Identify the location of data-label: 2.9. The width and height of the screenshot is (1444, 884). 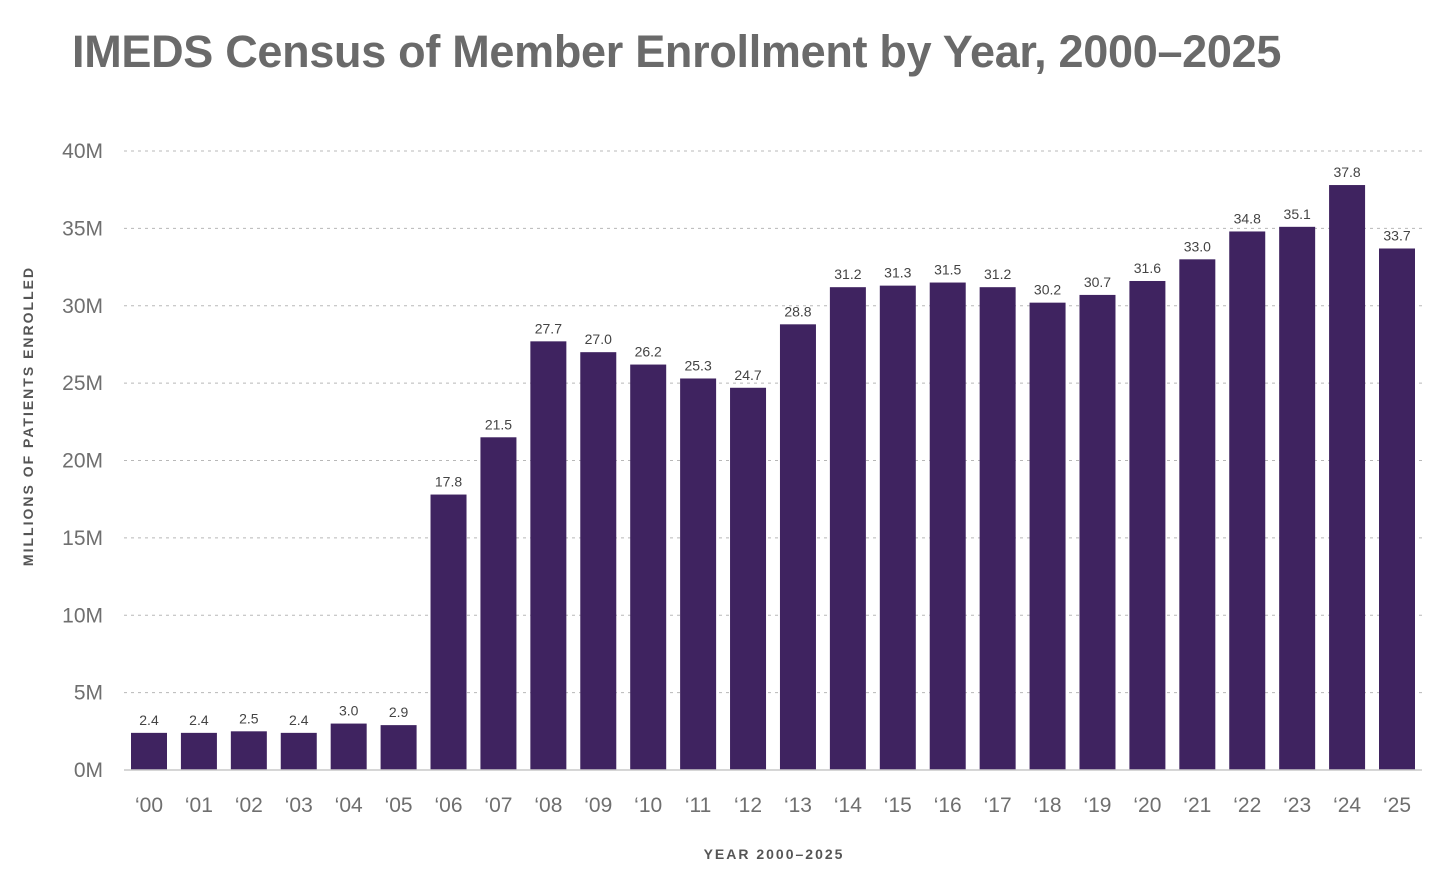
(399, 712).